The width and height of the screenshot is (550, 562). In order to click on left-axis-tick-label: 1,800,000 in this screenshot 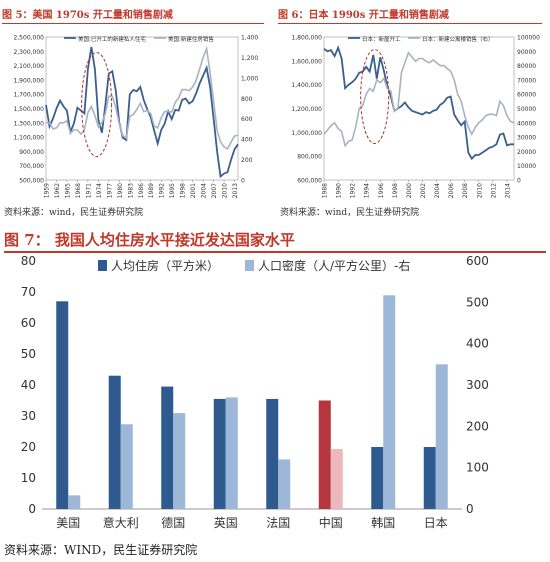, I will do `click(306, 38)`.